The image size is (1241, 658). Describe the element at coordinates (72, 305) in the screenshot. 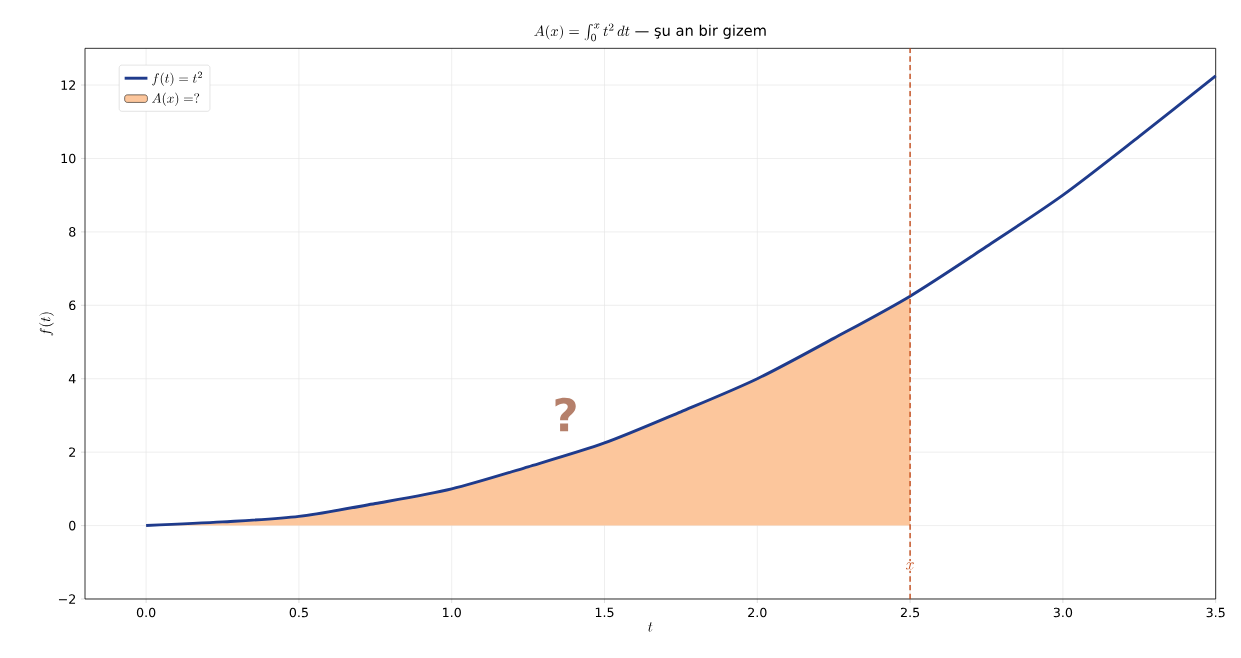

I see `y-tick-label: 6` at that location.